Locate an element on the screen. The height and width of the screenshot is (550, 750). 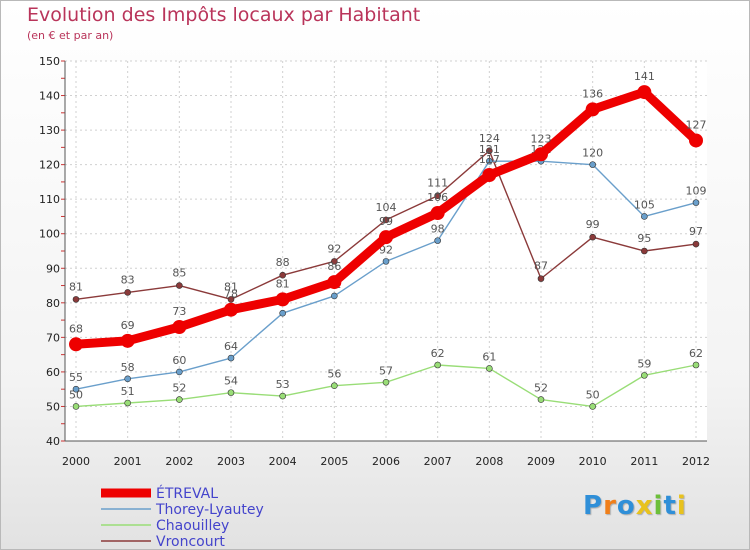
data-label: 121 is located at coordinates (489, 149).